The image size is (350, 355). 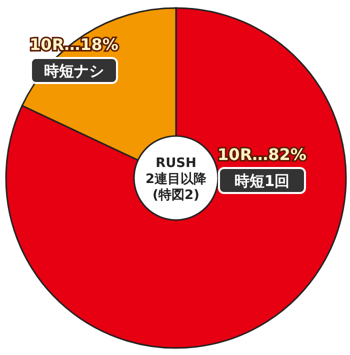 I want to click on slice-label: 時短1回, so click(x=262, y=181).